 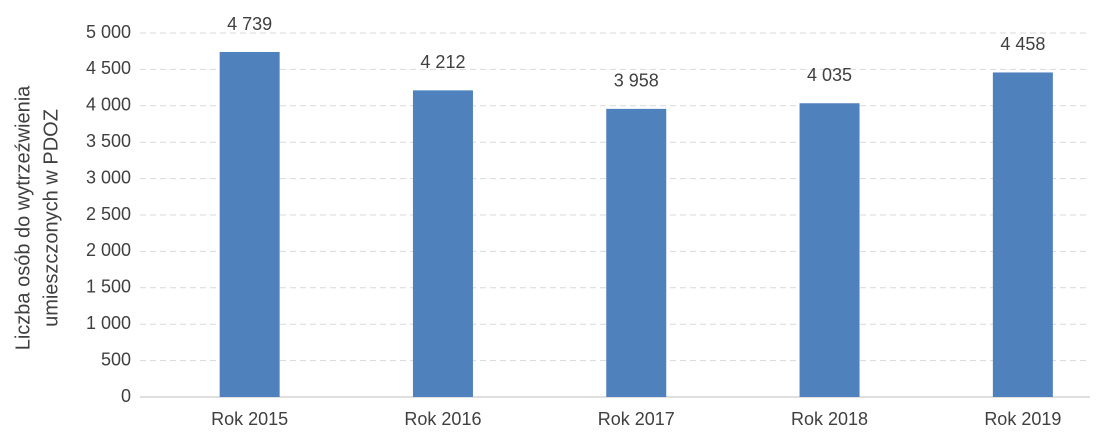 I want to click on y-tick-label: 4 000, so click(x=108, y=105).